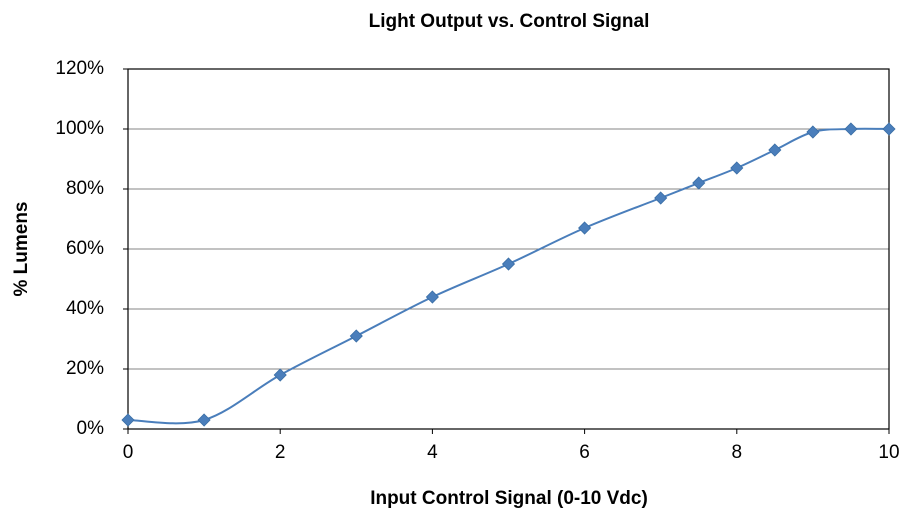 This screenshot has width=904, height=520. Describe the element at coordinates (432, 452) in the screenshot. I see `x-tick-label: 4` at that location.